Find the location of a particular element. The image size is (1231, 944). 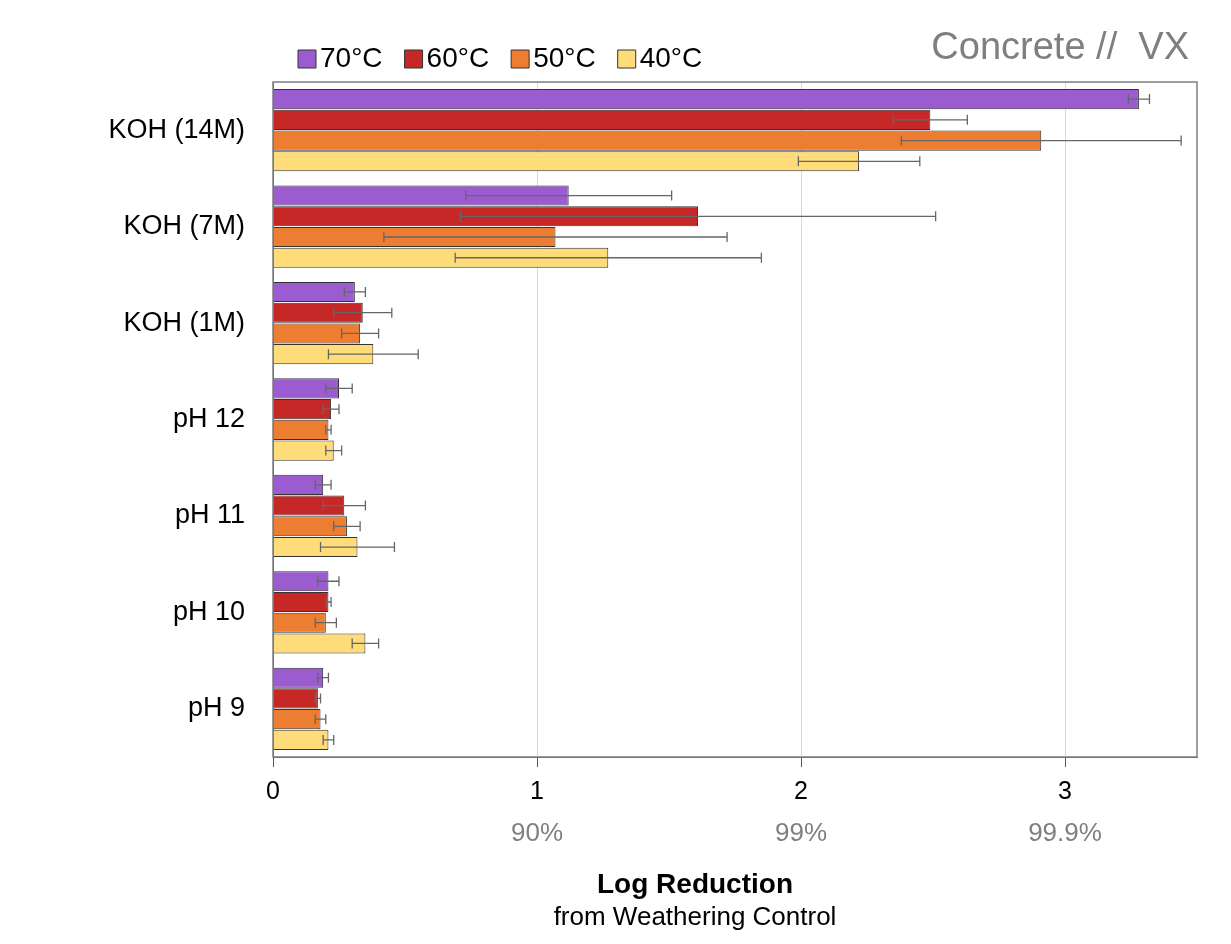

legend-label: 40°C is located at coordinates (671, 57).